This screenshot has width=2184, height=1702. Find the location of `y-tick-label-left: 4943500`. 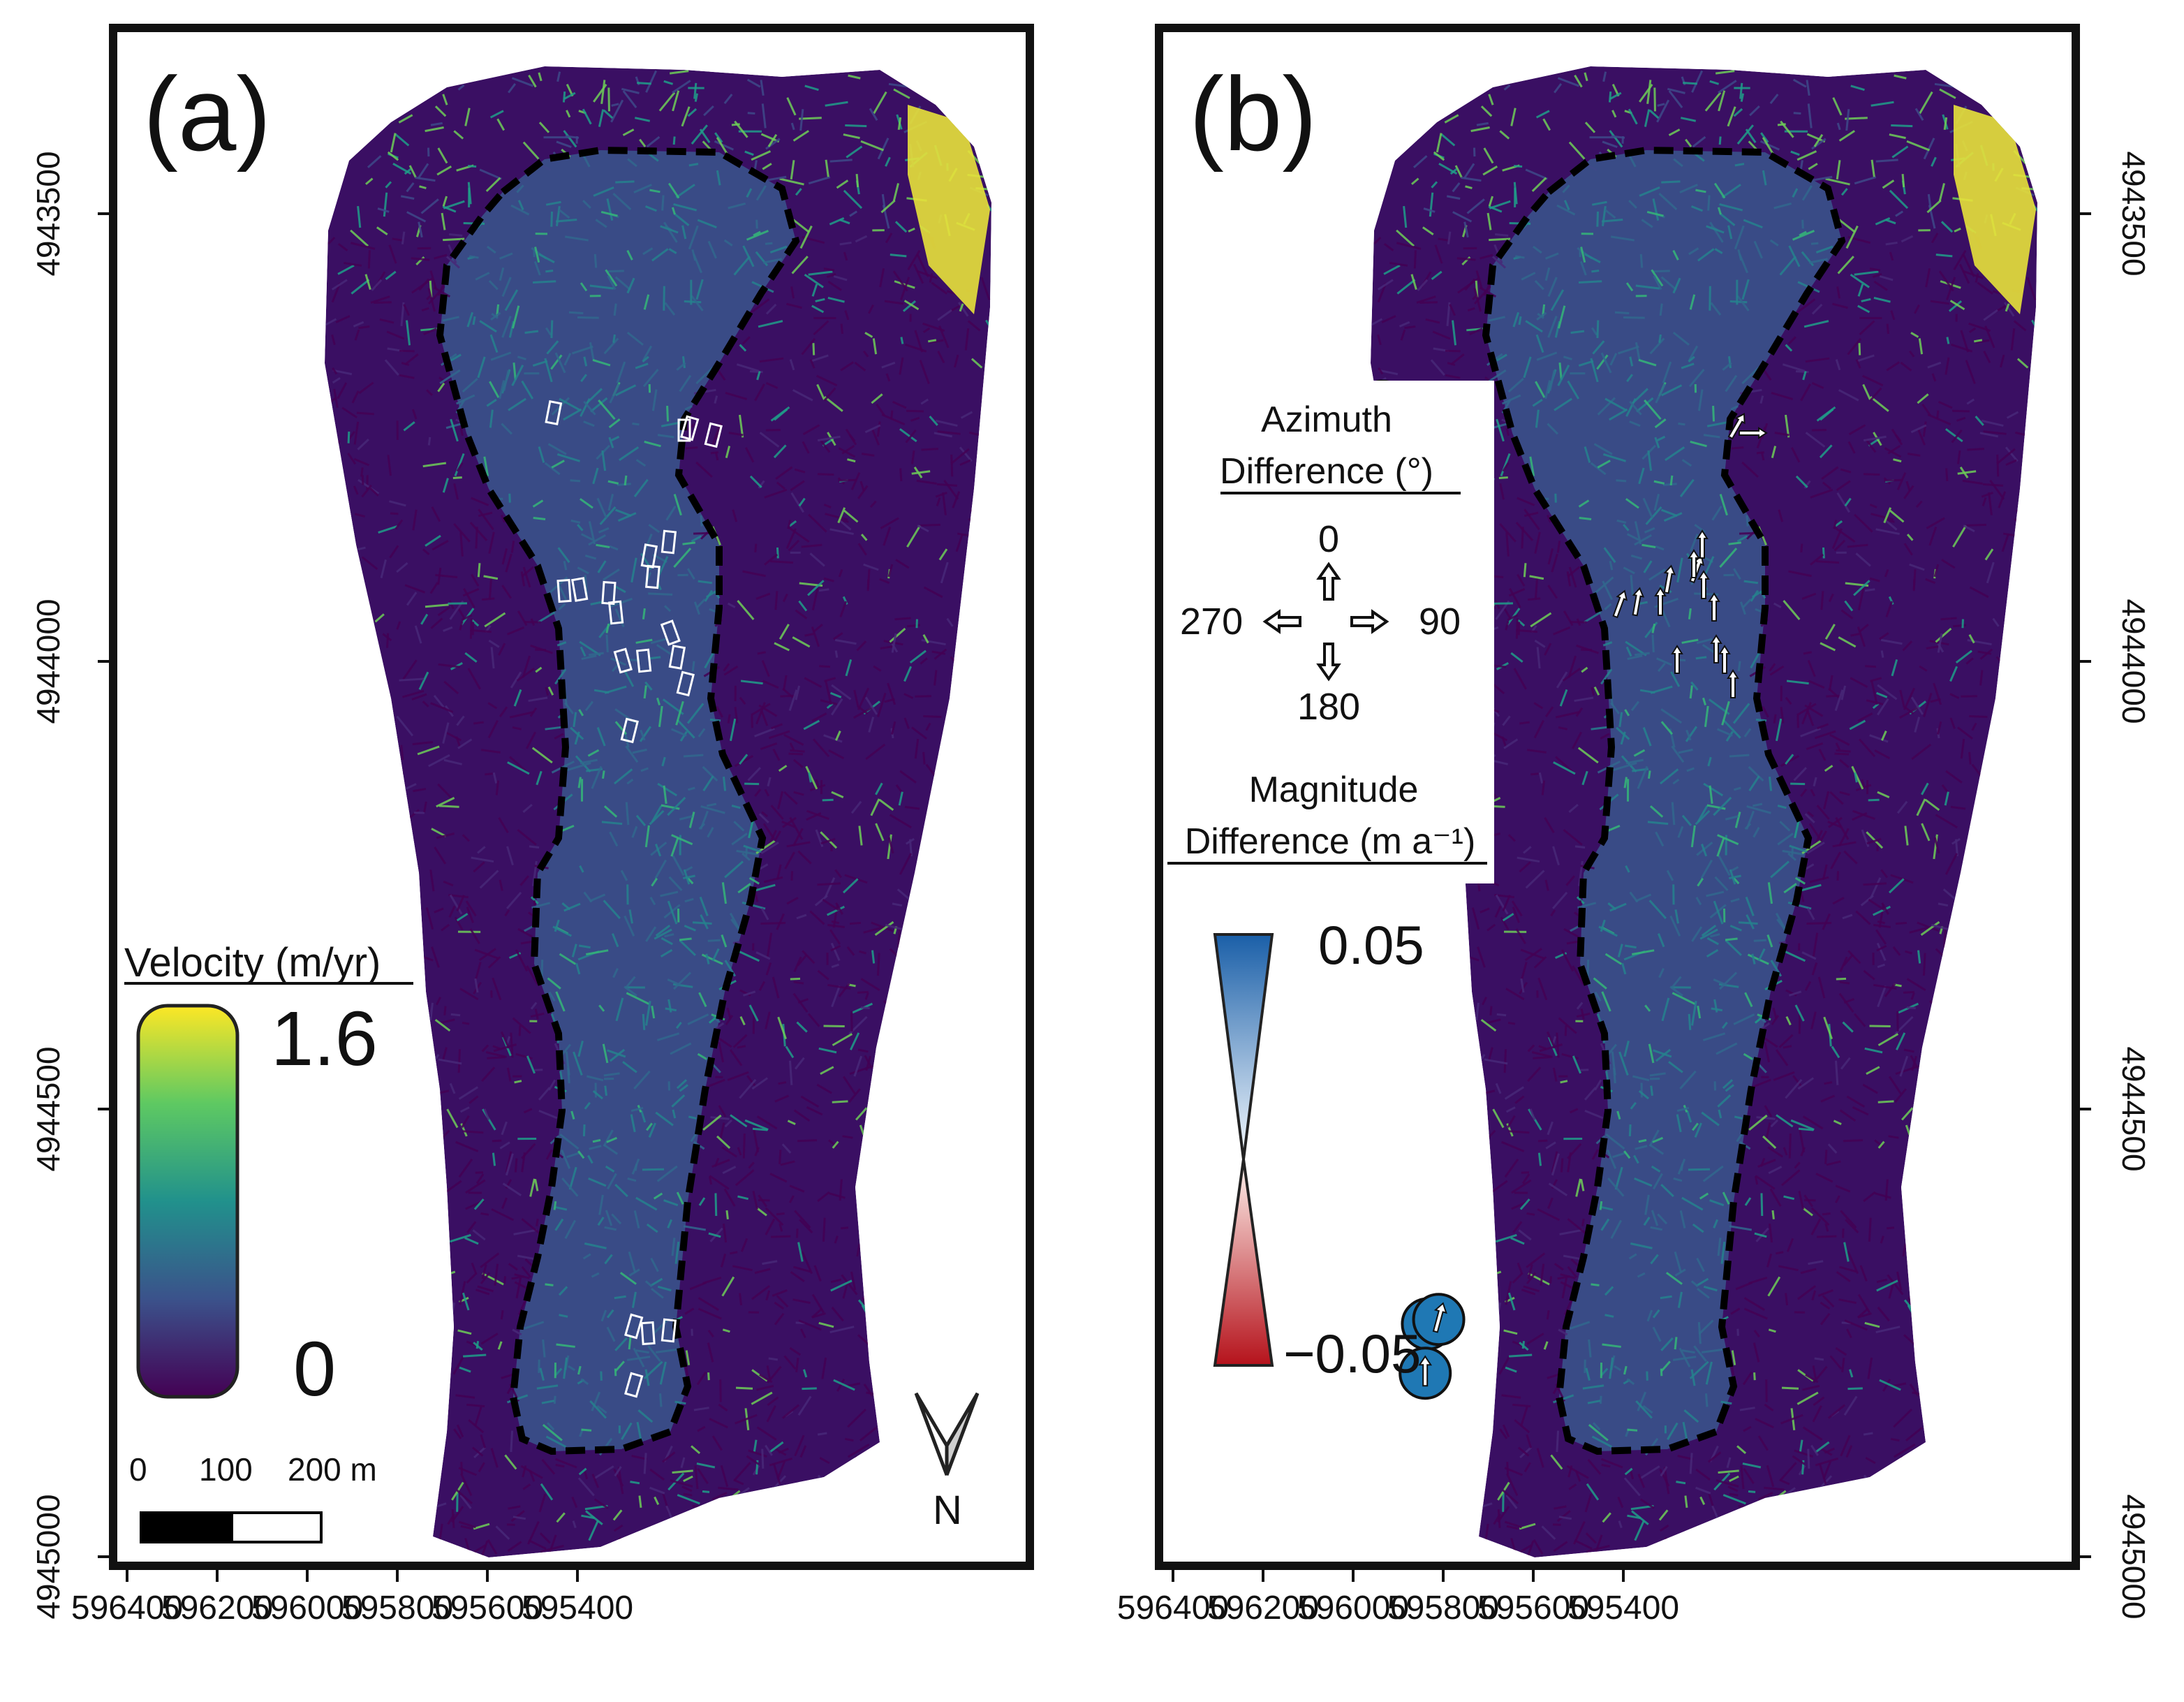

y-tick-label-left: 4943500 is located at coordinates (48, 213).